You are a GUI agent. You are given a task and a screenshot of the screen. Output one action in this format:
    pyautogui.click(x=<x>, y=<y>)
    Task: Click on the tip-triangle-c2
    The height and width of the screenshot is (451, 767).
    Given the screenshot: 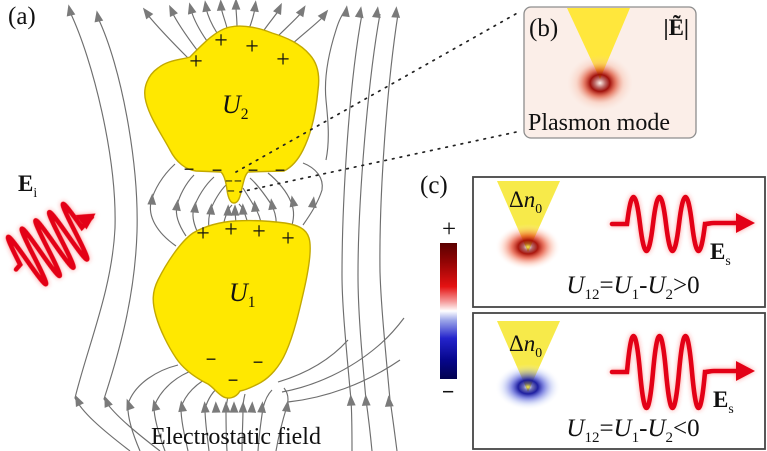 What is the action you would take?
    pyautogui.click(x=528, y=356)
    